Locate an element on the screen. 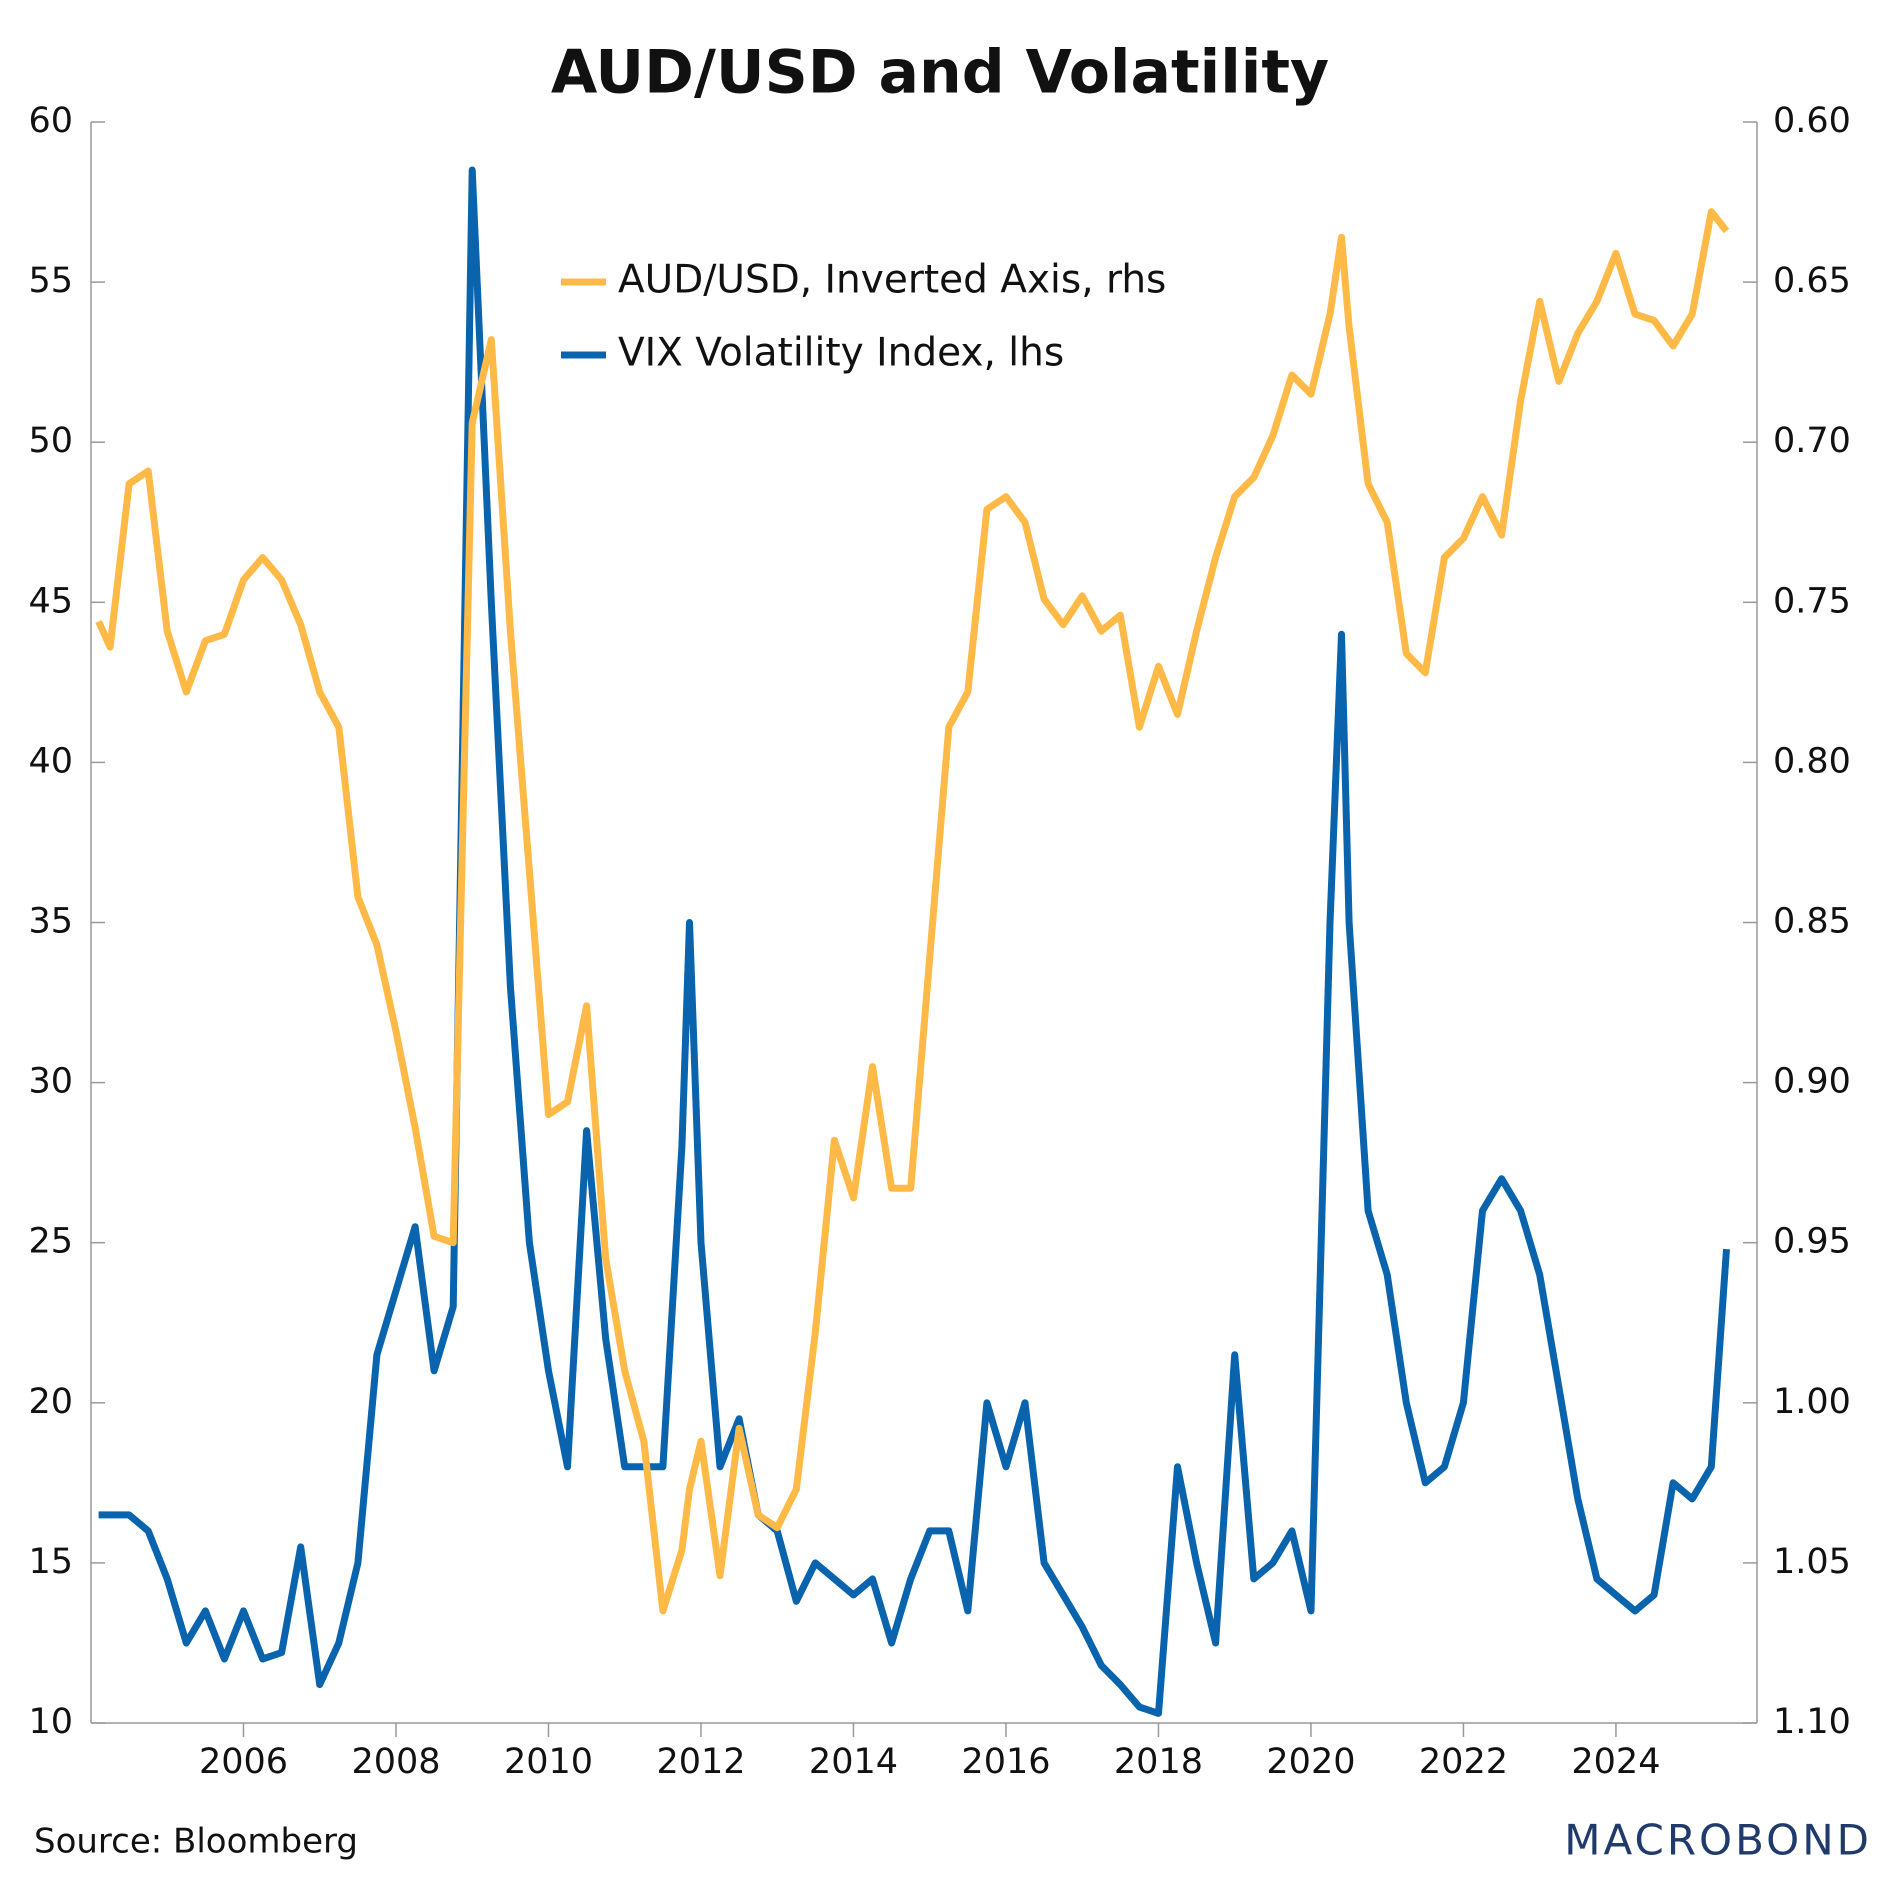 Image resolution: width=1890 pixels, height=1890 pixels. y-tick-label: 15 is located at coordinates (50, 1562).